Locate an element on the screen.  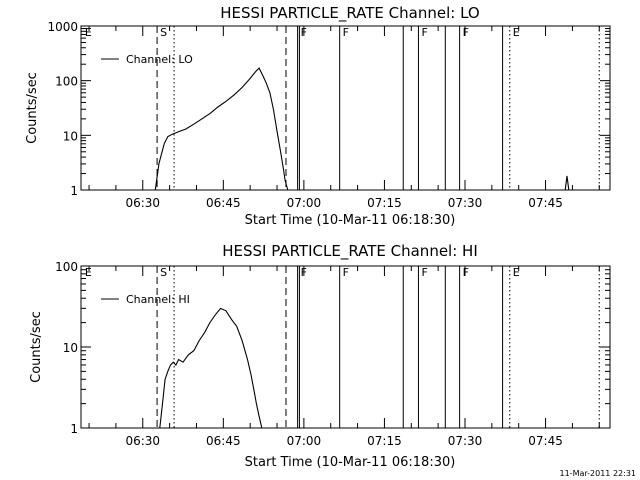
y-axis-label-hi: Counts/sec is located at coordinates (36, 347).